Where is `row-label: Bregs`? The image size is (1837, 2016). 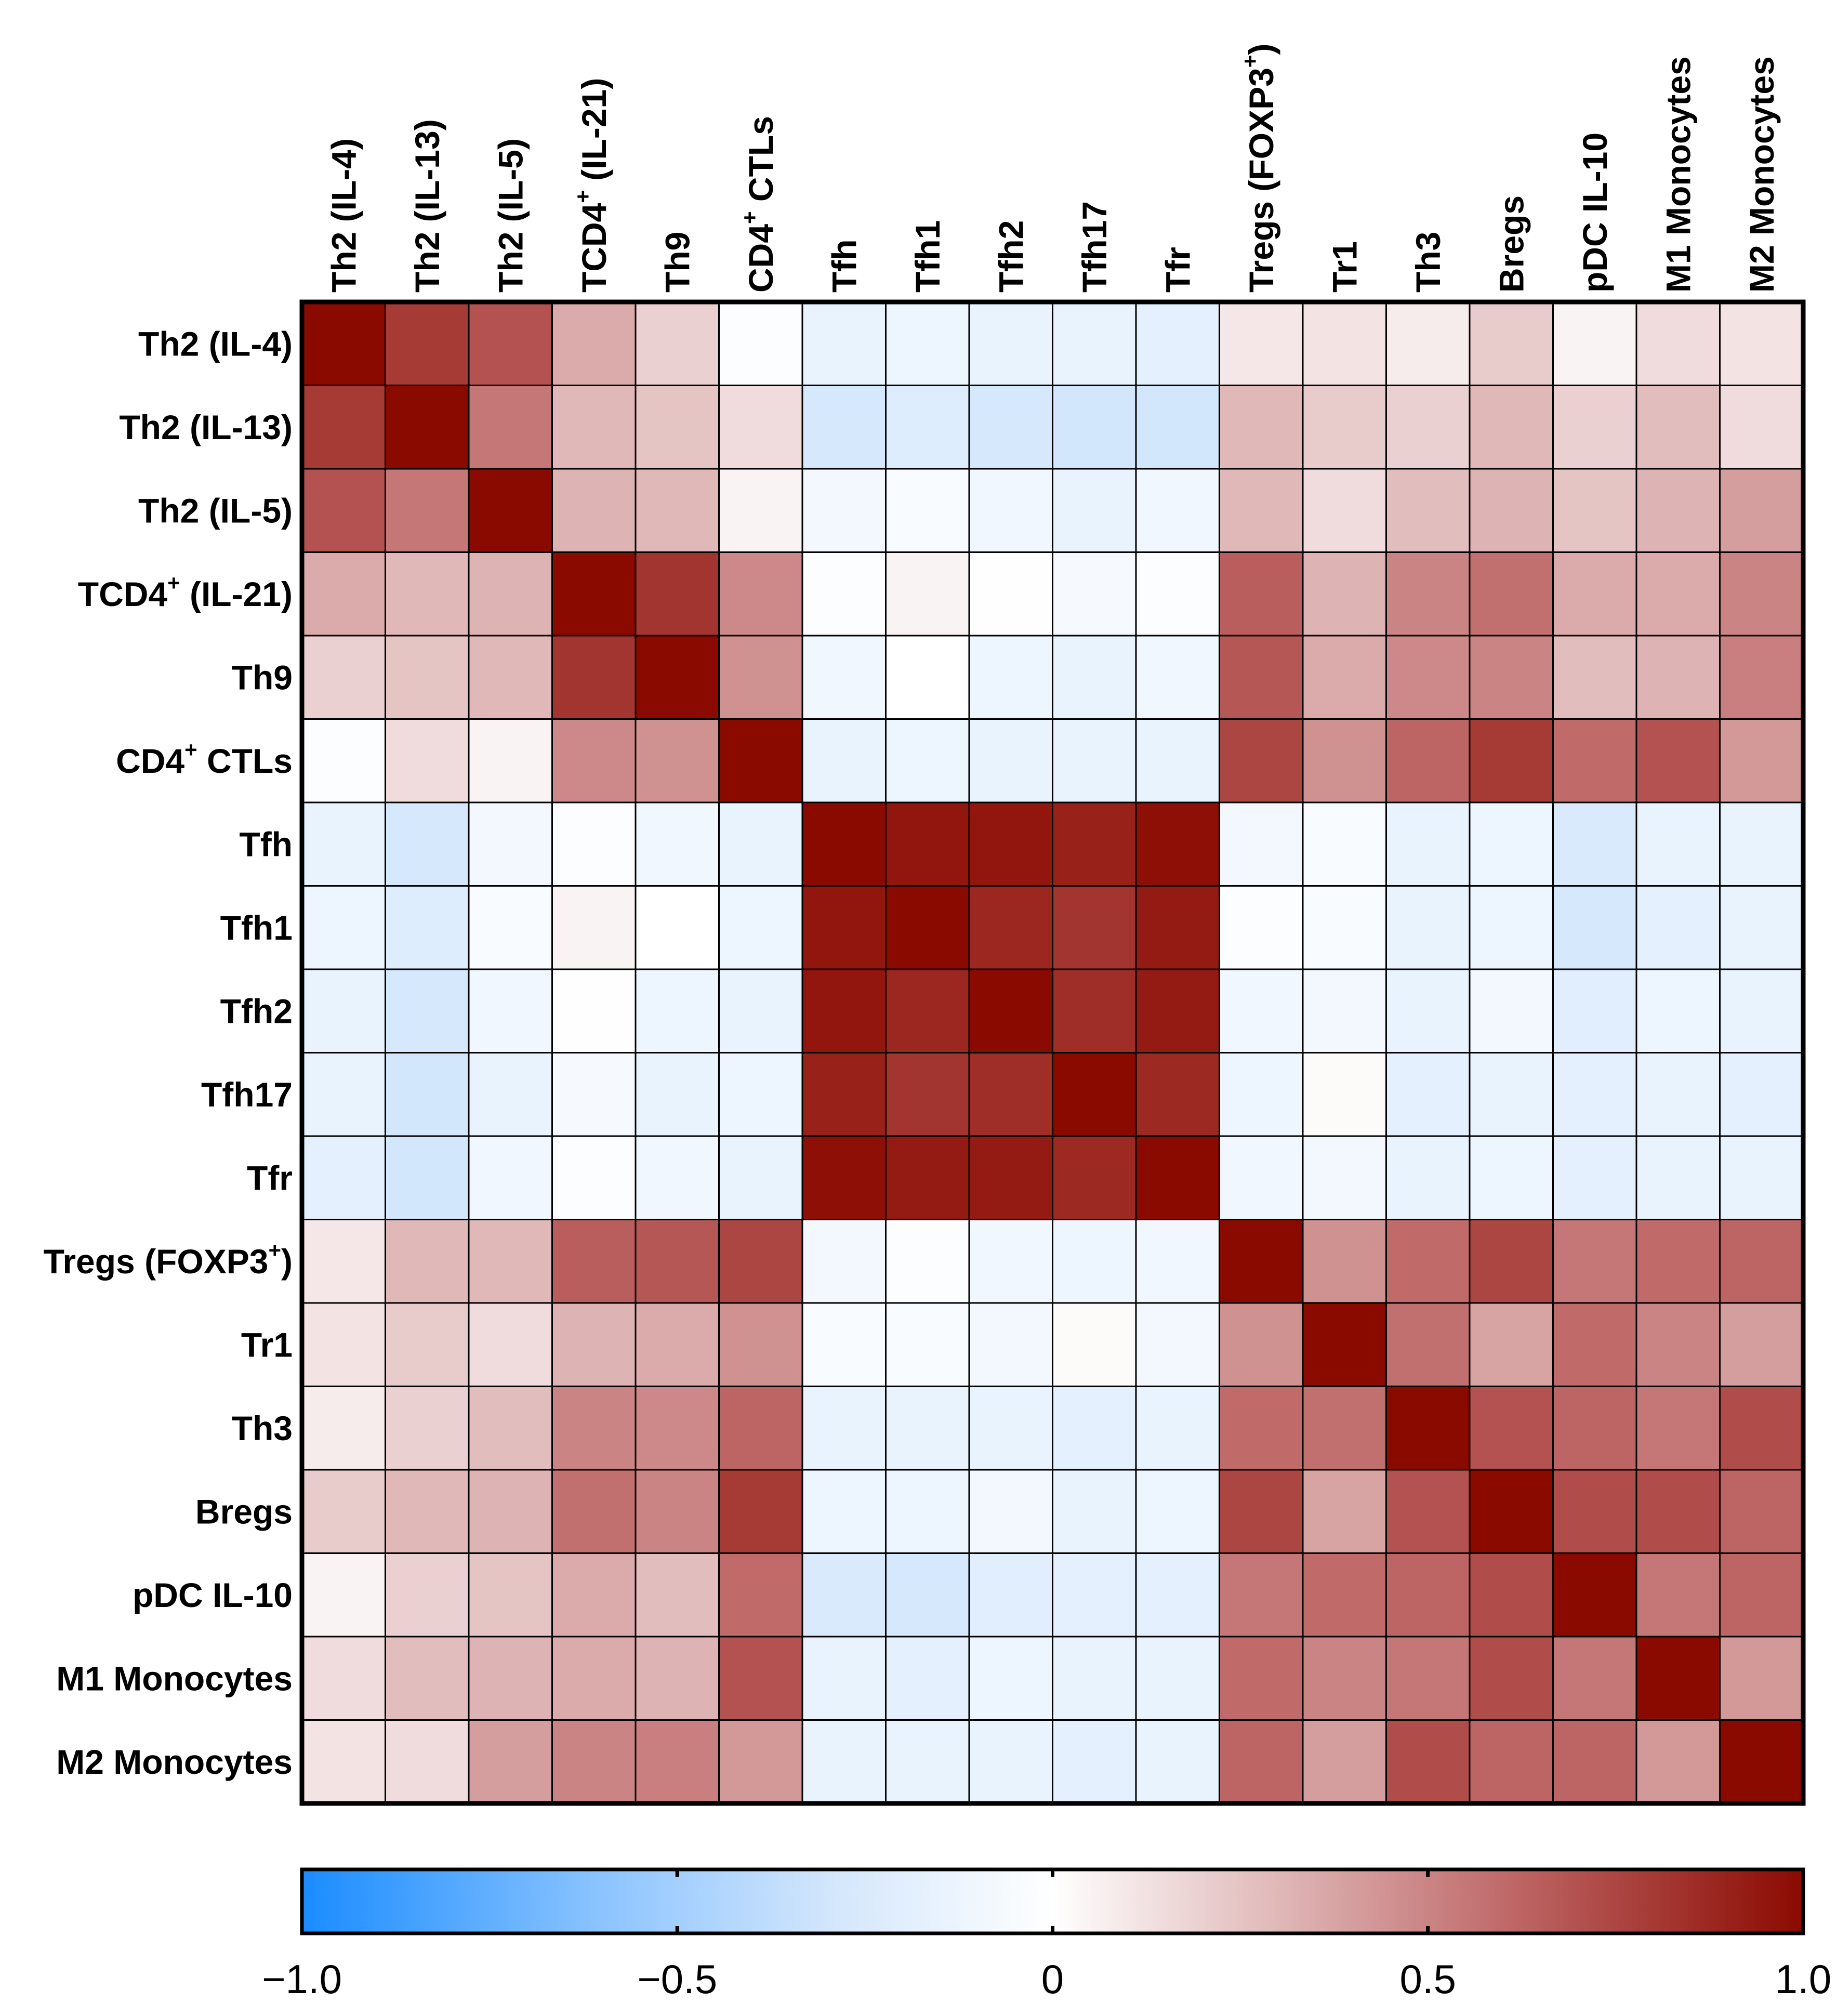
row-label: Bregs is located at coordinates (244, 1511).